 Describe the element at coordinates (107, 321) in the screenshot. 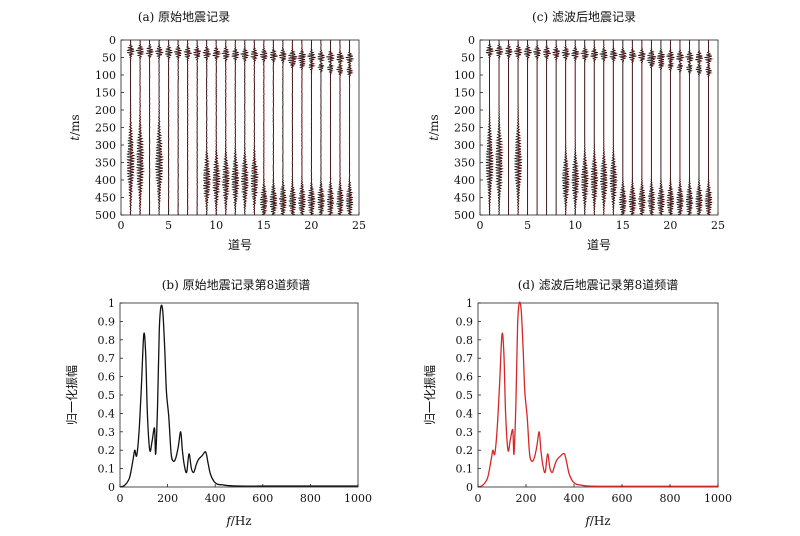

I see `y-tick-label: 0.9` at that location.